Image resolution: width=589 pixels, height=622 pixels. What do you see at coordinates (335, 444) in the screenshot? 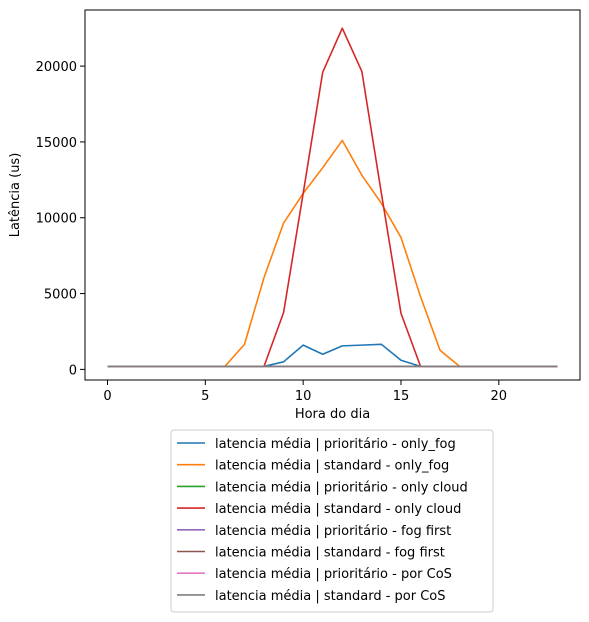
I see `legend-entry: latencia média | prioritário - only_fog` at bounding box center [335, 444].